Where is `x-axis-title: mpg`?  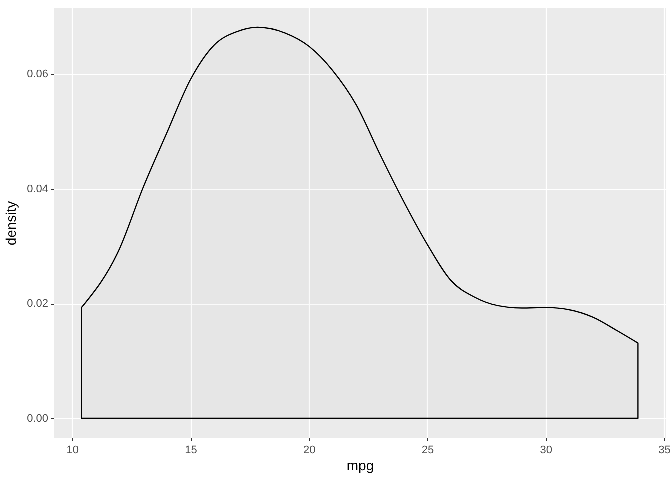
x-axis-title: mpg is located at coordinates (360, 466).